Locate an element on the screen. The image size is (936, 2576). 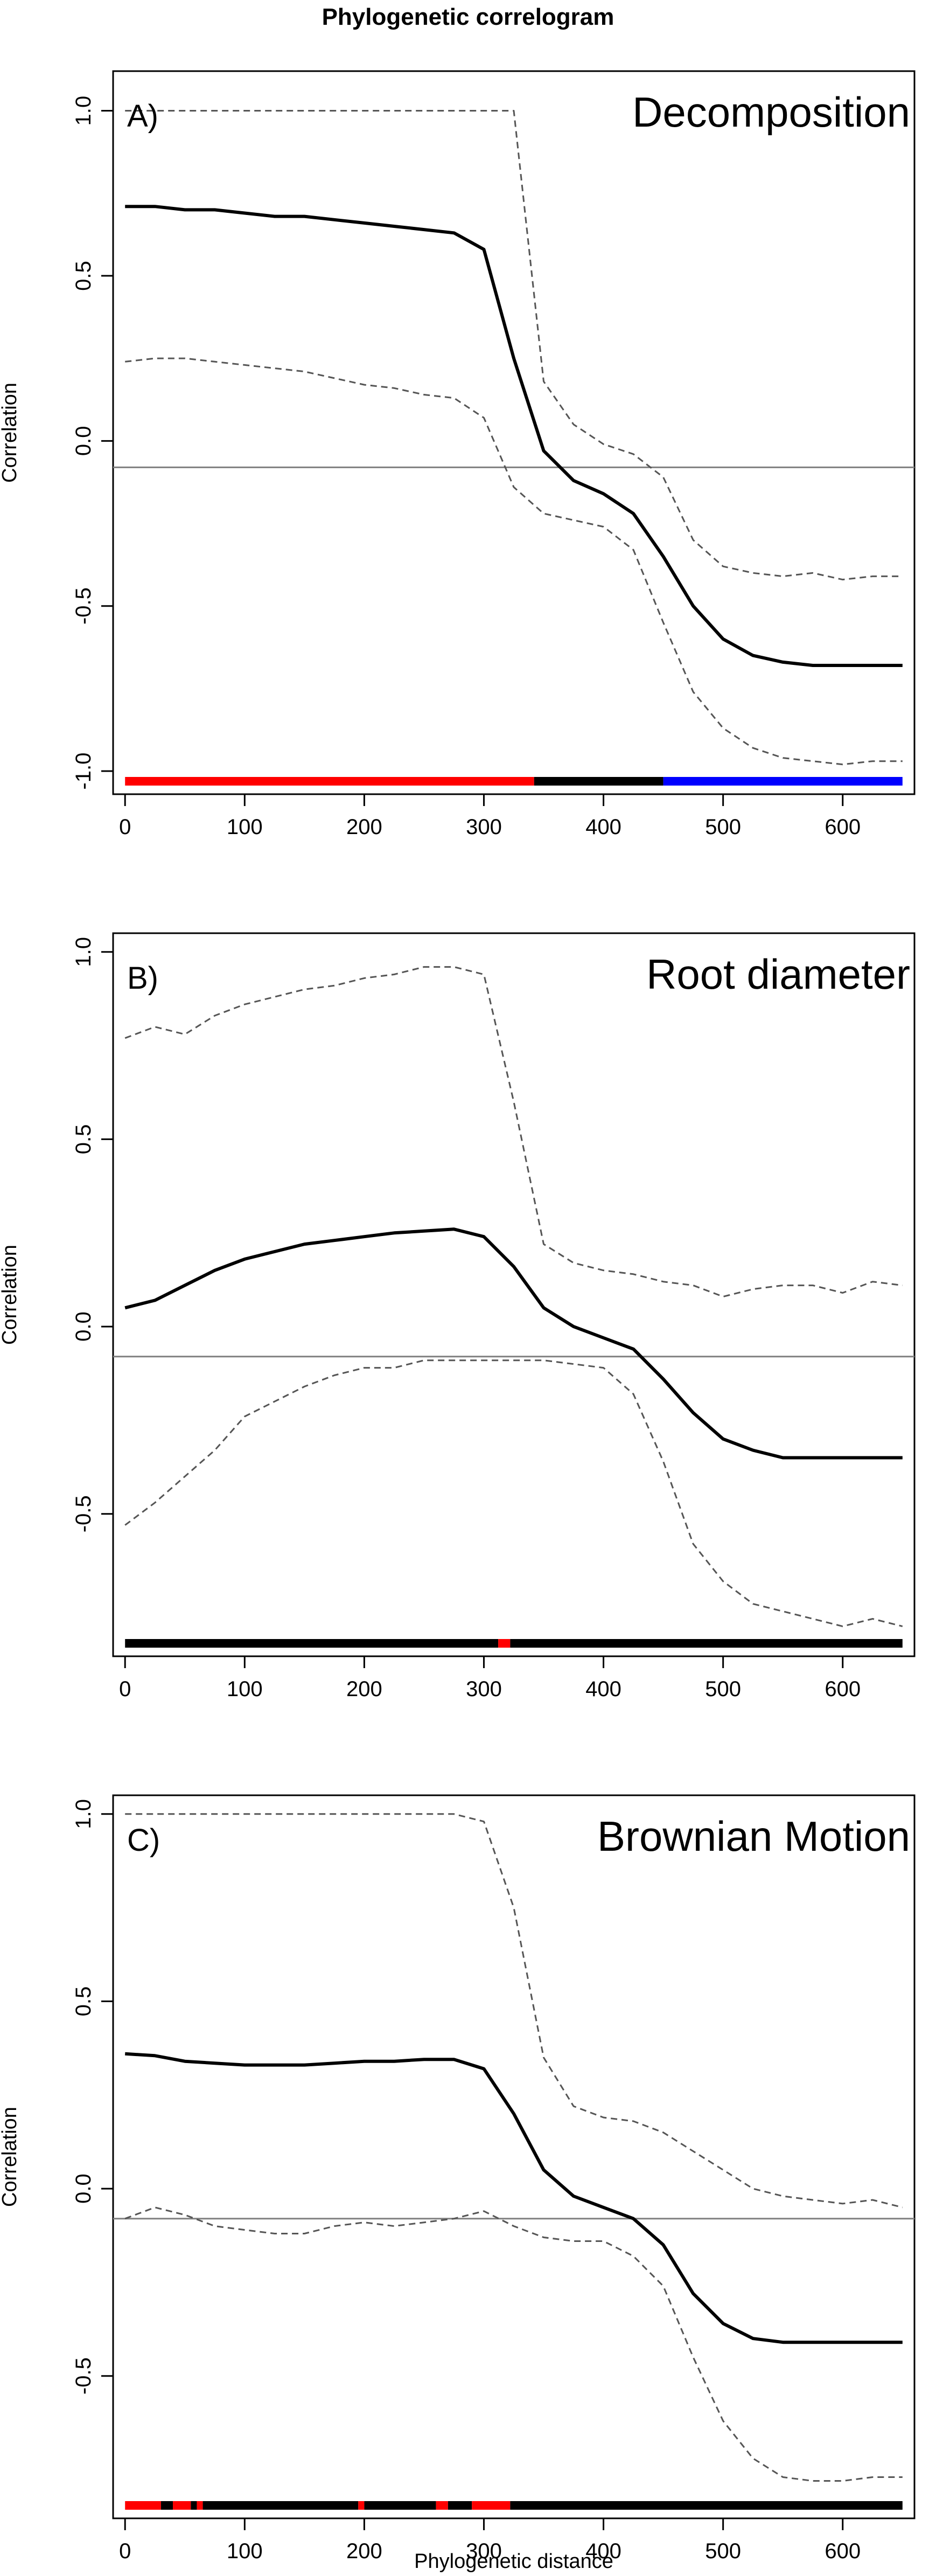
x-axis-label: Phylogenetic distance is located at coordinates (513, 2561).